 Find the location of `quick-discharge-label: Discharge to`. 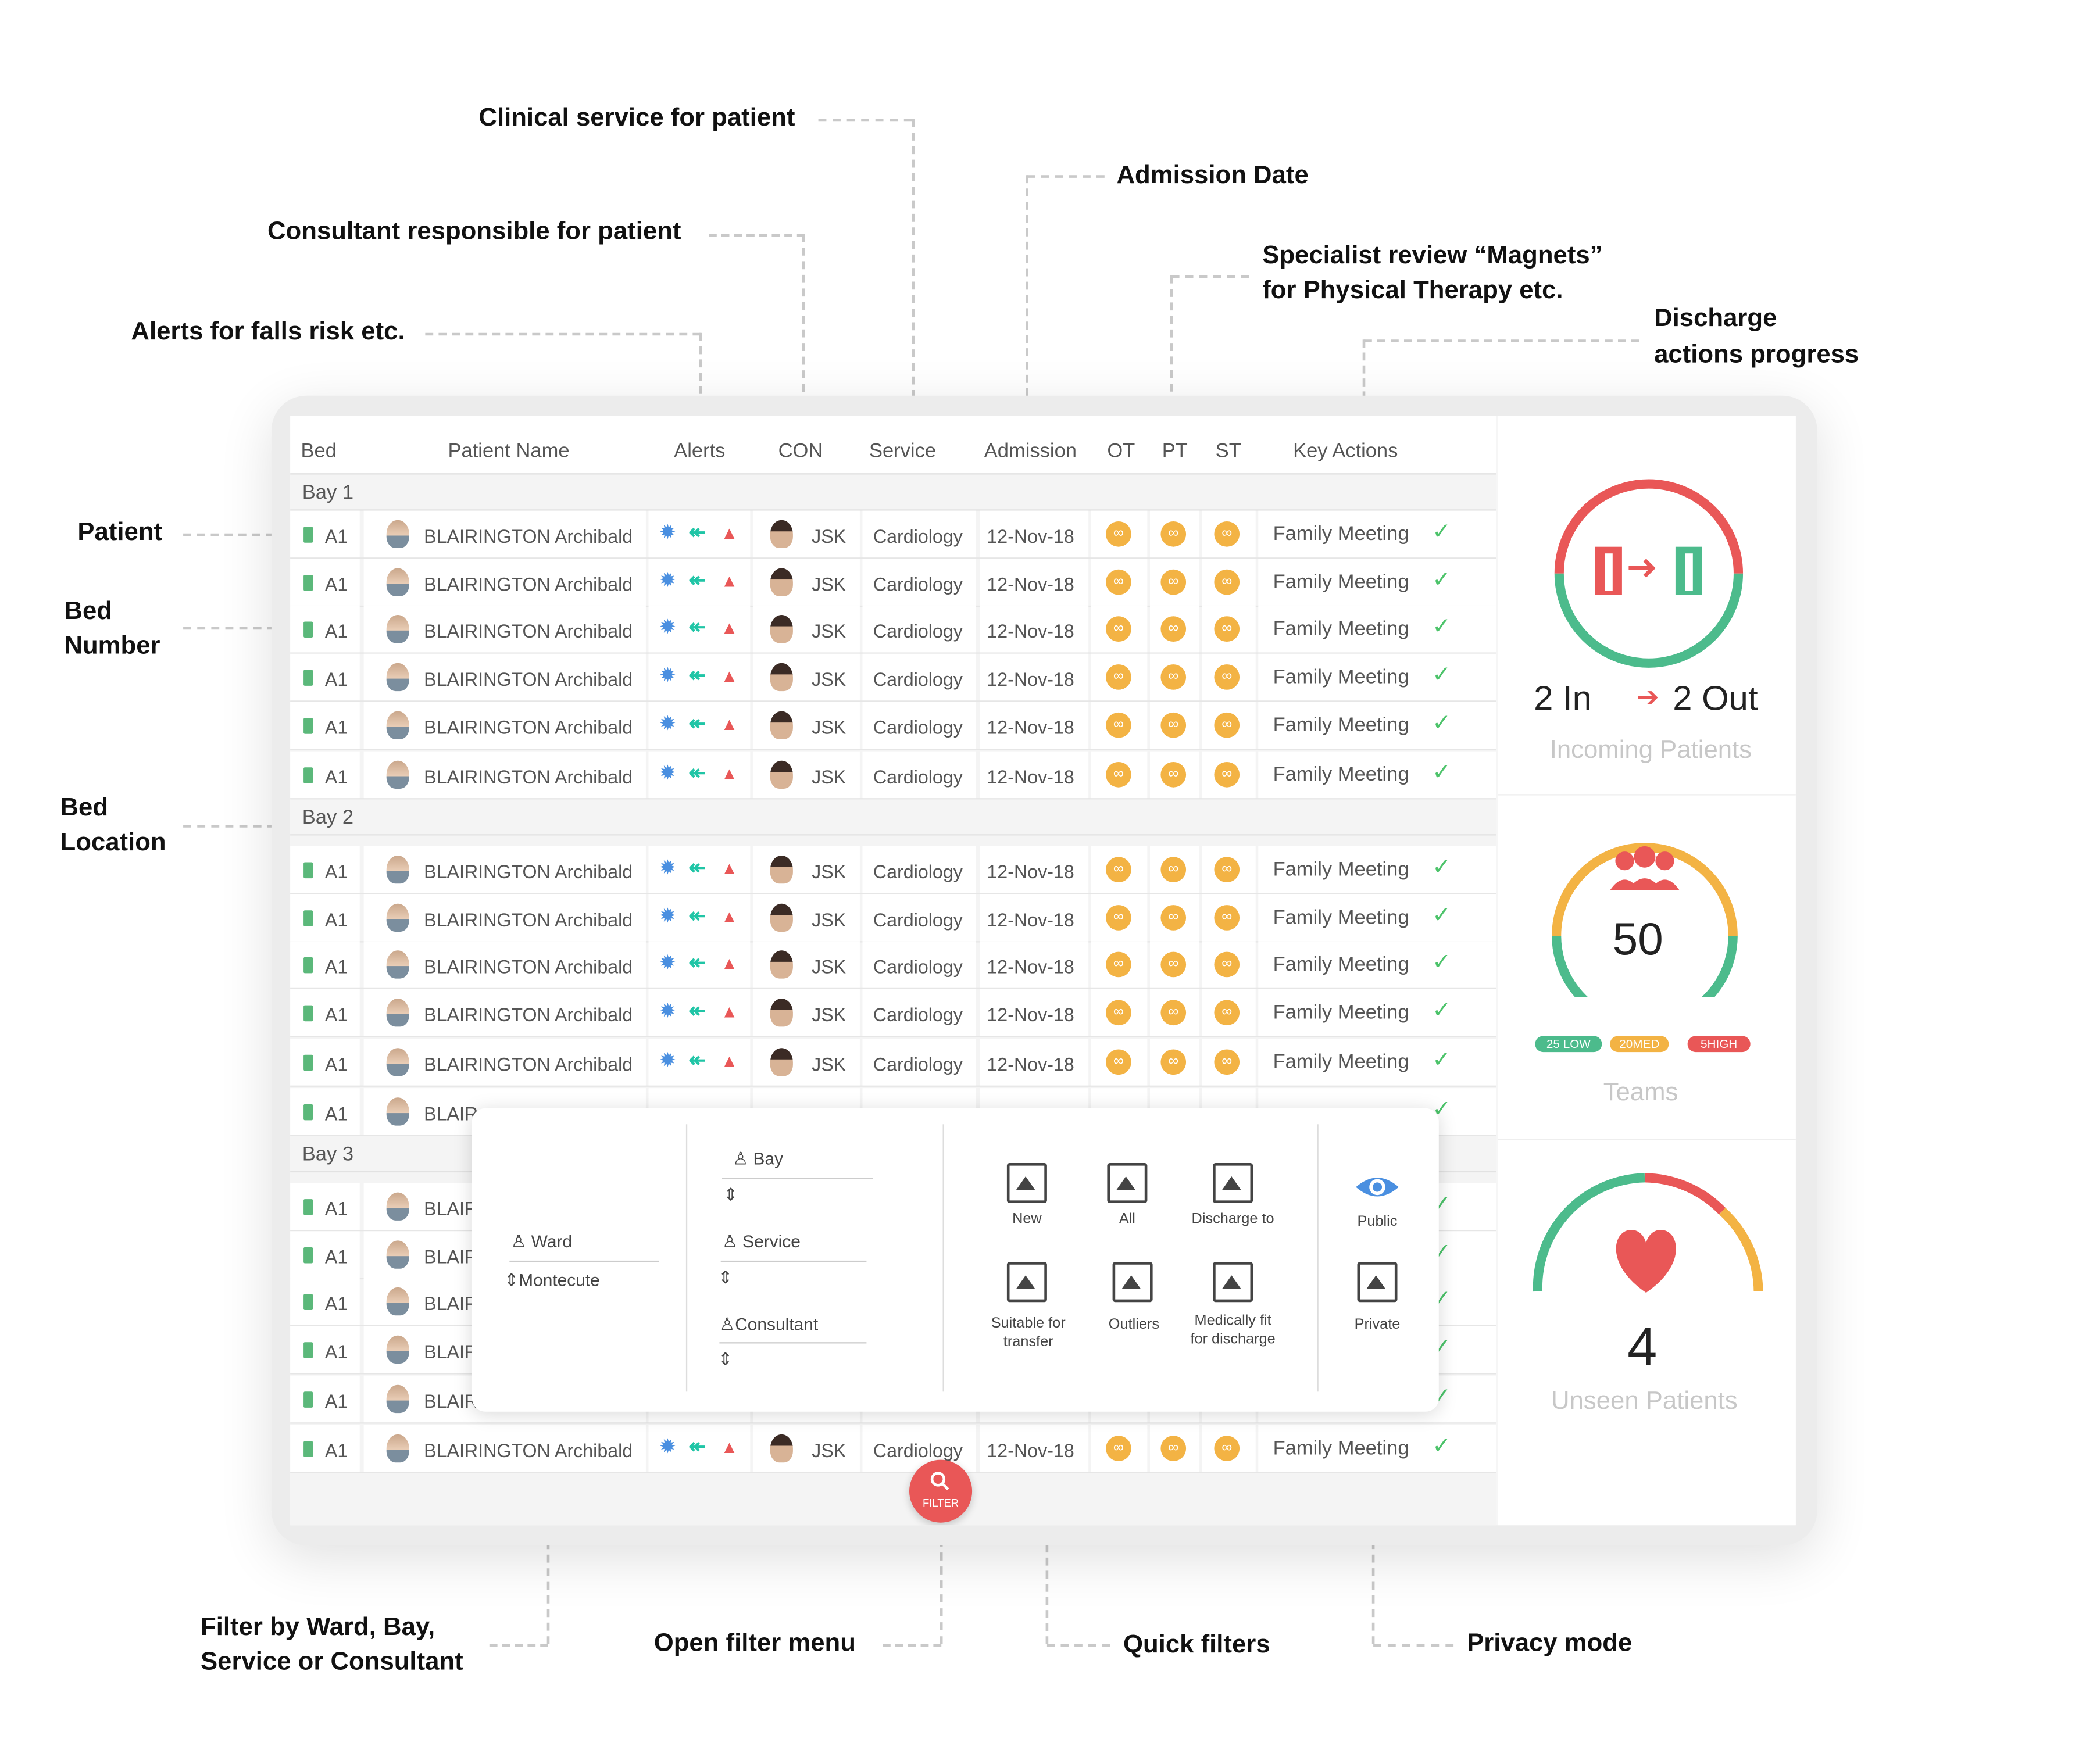

quick-discharge-label: Discharge to is located at coordinates (1233, 1220).